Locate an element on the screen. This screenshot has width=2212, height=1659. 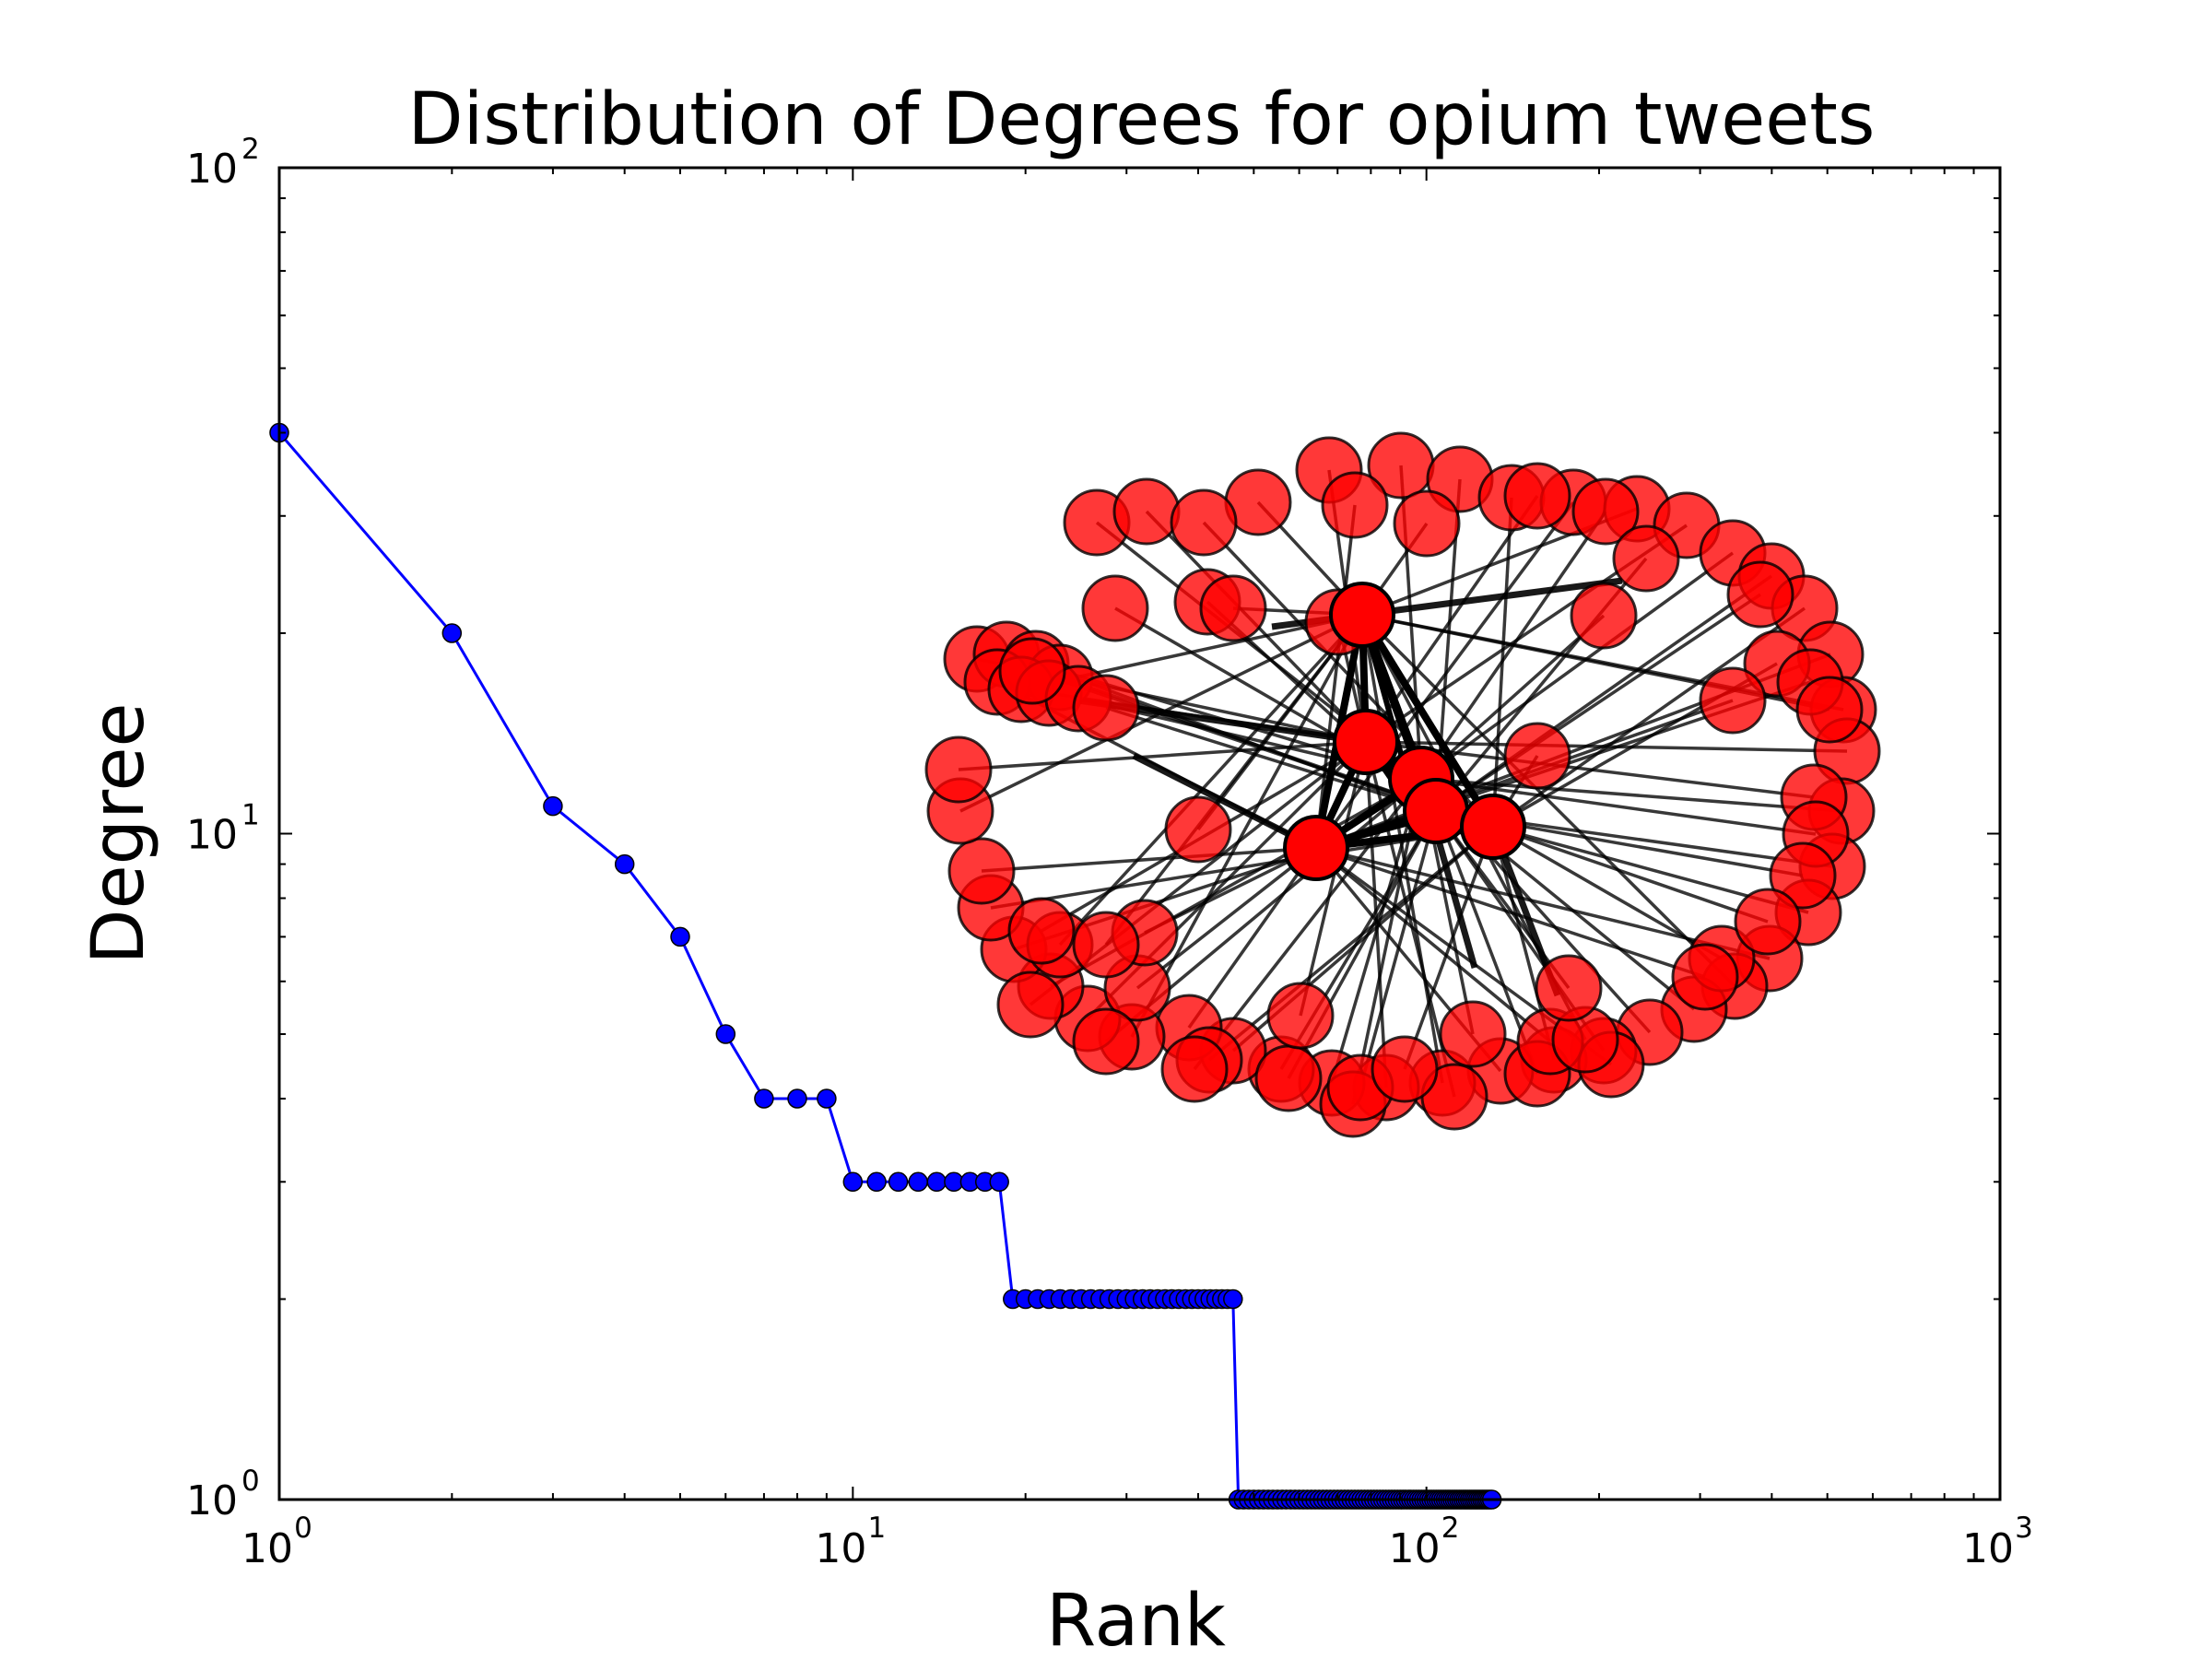
x-tick-exponent: 3 is located at coordinates (2024, 1528).